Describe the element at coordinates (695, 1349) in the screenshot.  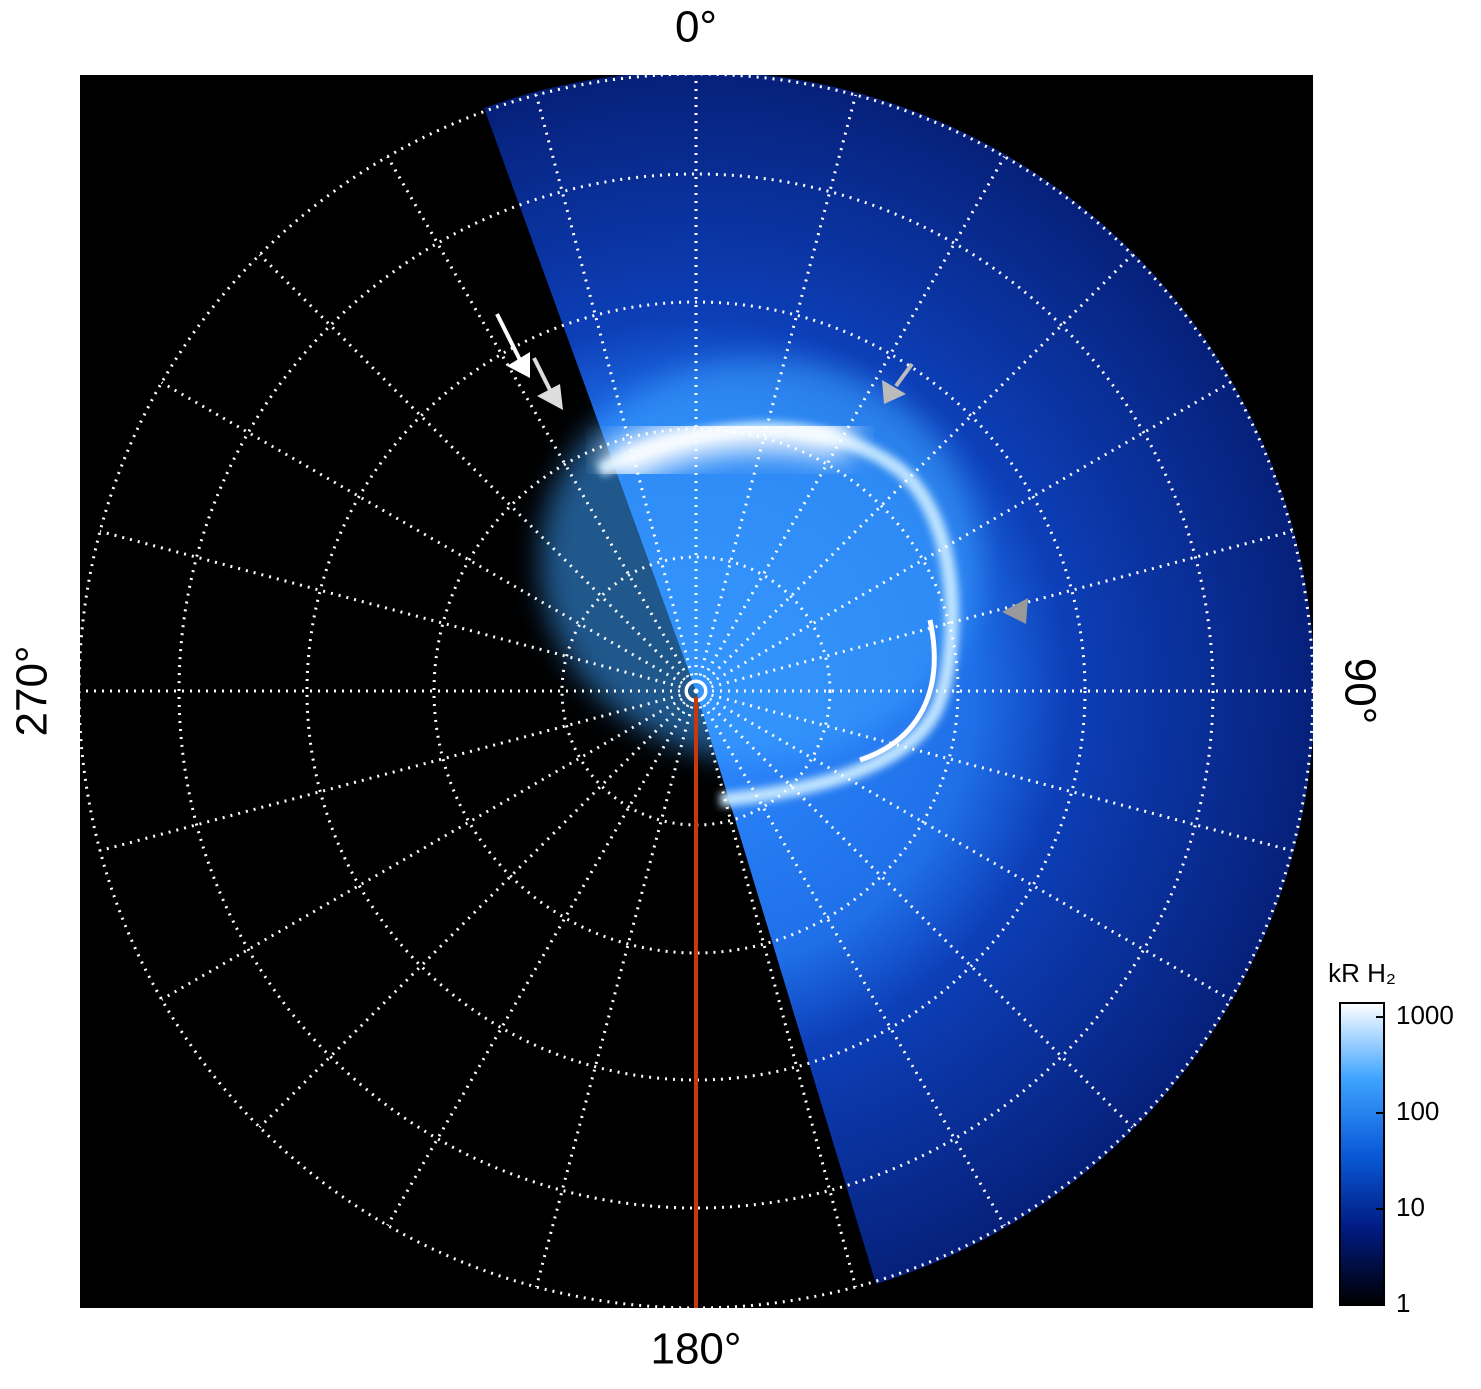
I see `angle-label: 180°` at that location.